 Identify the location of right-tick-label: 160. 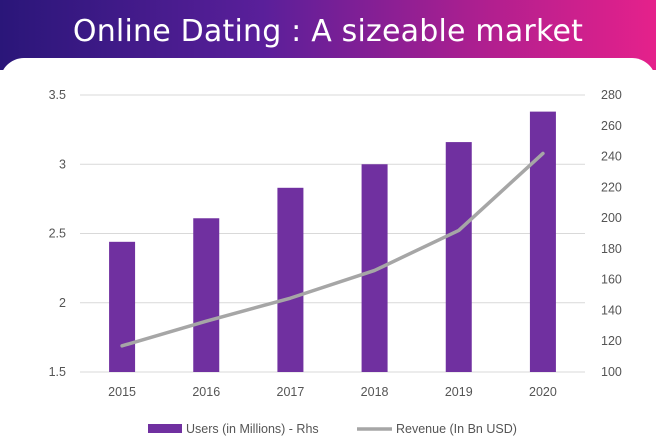
(611, 280).